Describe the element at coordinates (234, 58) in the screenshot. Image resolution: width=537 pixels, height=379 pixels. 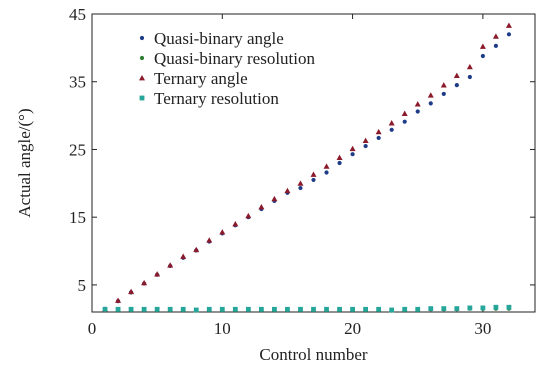
I see `legend-entry-label: Quasi-binary resolution` at that location.